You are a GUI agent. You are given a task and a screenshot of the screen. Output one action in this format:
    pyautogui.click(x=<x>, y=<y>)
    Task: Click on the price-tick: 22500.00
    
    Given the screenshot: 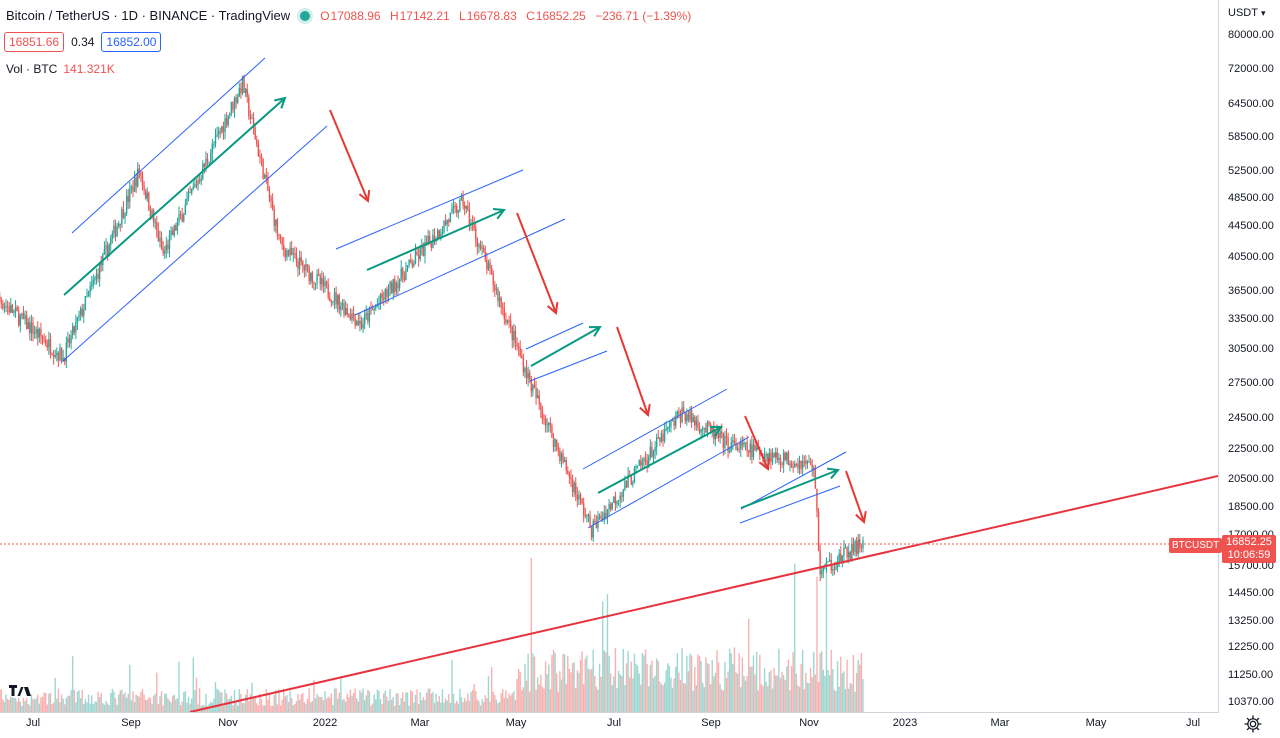 What is the action you would take?
    pyautogui.click(x=1251, y=449)
    